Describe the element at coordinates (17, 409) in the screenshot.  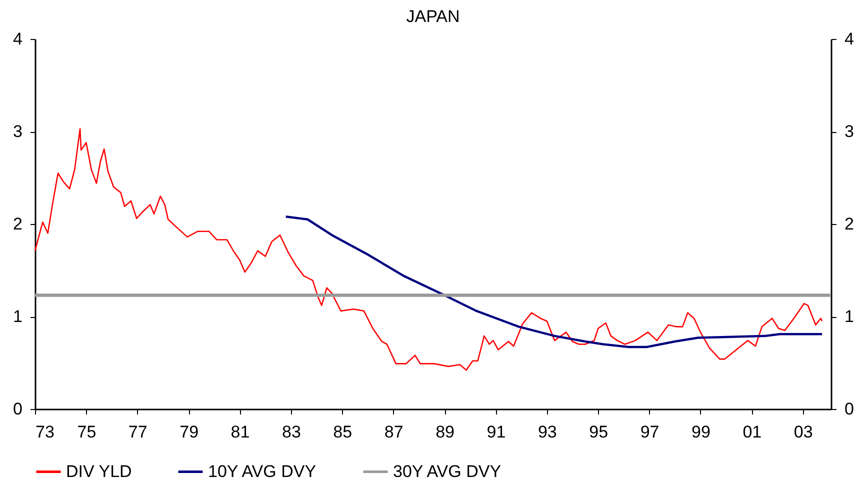
I see `y-tick-label: 0` at that location.